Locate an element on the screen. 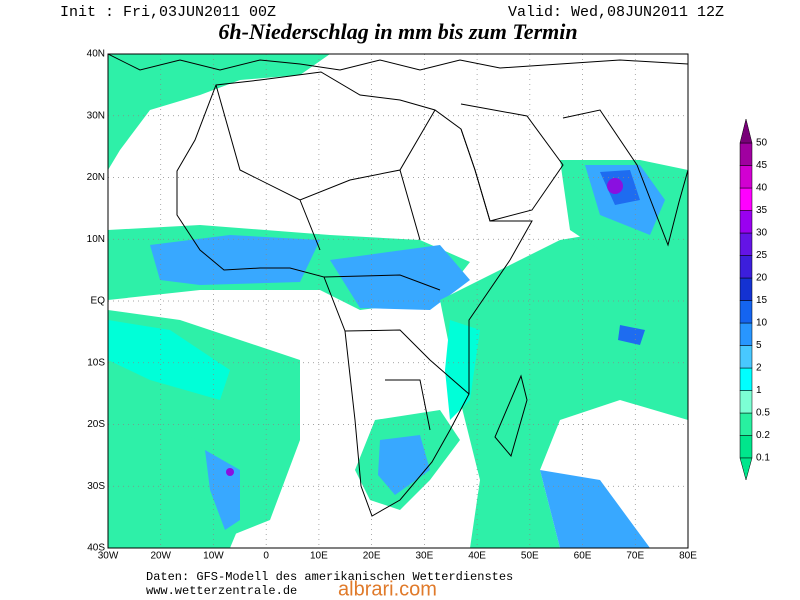  lon-label: 70E is located at coordinates (635, 556).